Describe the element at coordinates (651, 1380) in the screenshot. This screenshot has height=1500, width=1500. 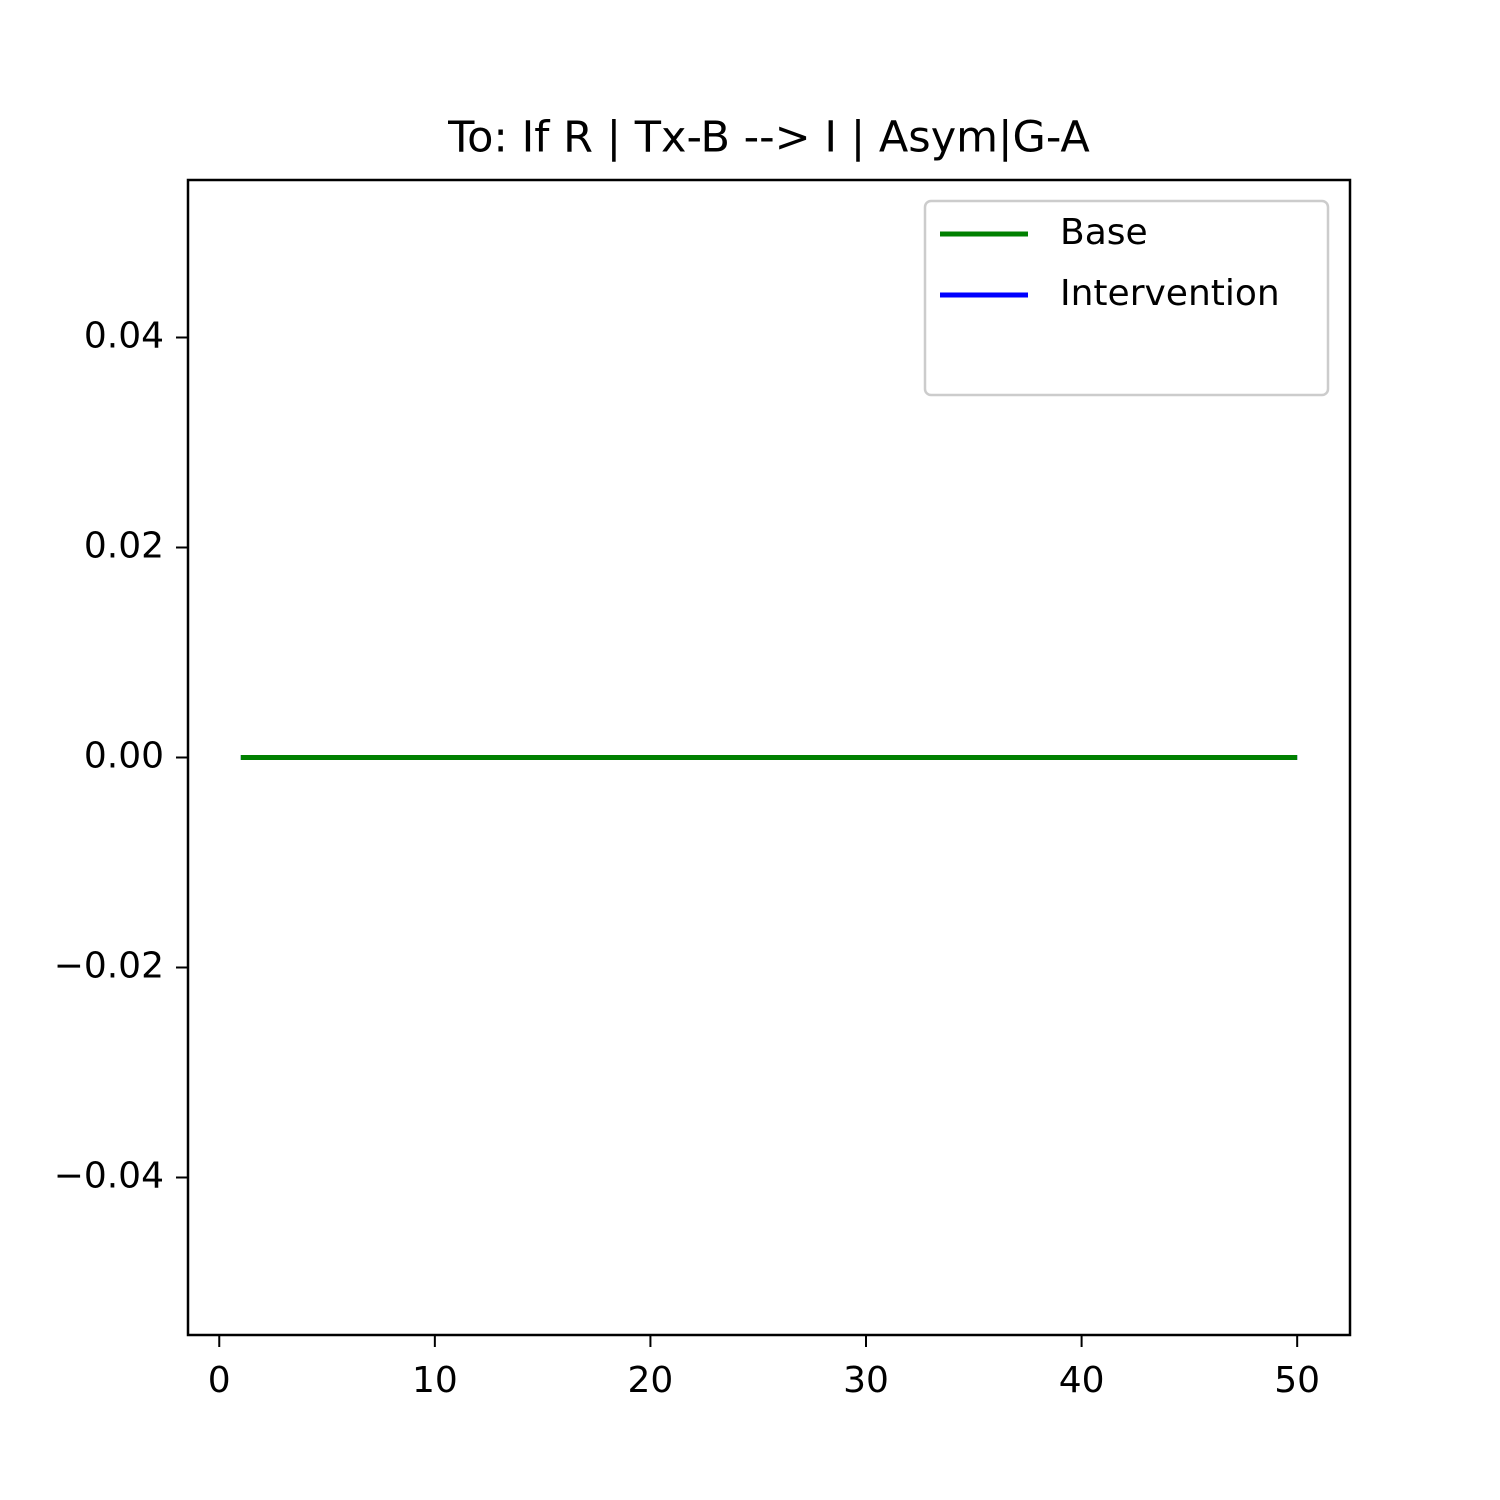
I see `x-tick-label: 20` at that location.